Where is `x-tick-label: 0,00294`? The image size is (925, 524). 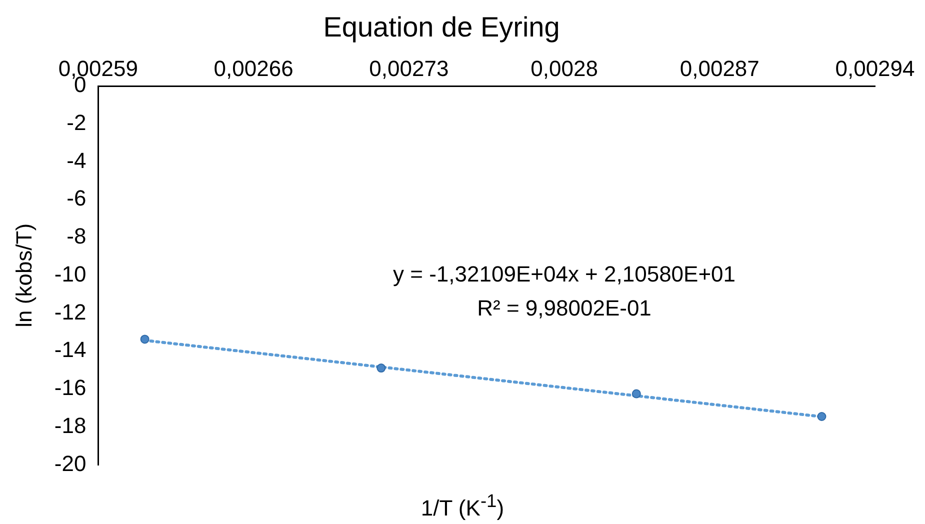 x-tick-label: 0,00294 is located at coordinates (875, 68).